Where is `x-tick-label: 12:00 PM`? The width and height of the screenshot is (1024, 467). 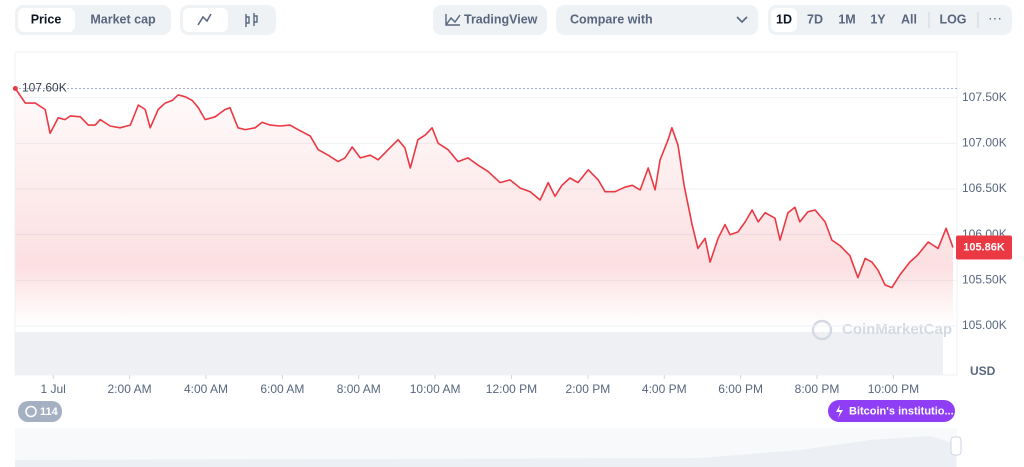 x-tick-label: 12:00 PM is located at coordinates (511, 389).